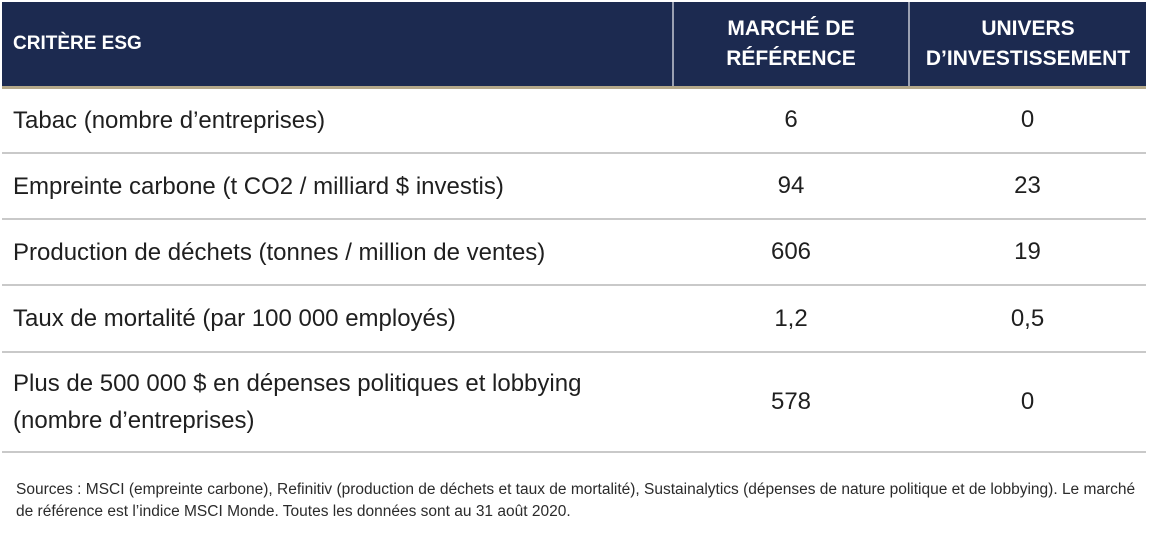 Image resolution: width=1160 pixels, height=535 pixels. What do you see at coordinates (791, 319) in the screenshot?
I see `benchmark-value: 1,2` at bounding box center [791, 319].